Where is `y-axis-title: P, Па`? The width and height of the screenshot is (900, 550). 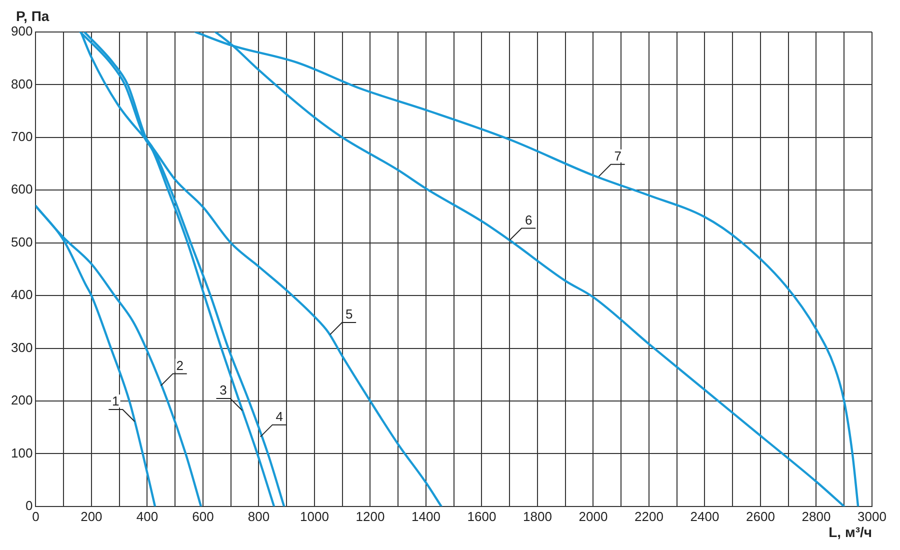
y-axis-title: P, Па is located at coordinates (33, 16).